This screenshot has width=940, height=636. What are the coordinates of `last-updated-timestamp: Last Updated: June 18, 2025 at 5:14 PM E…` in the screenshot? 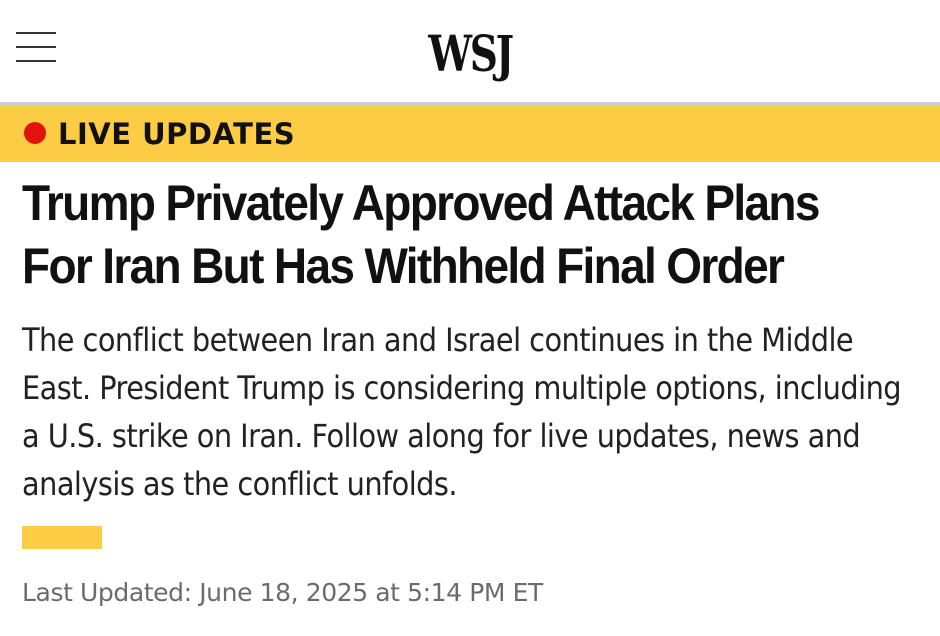 It's located at (282, 592).